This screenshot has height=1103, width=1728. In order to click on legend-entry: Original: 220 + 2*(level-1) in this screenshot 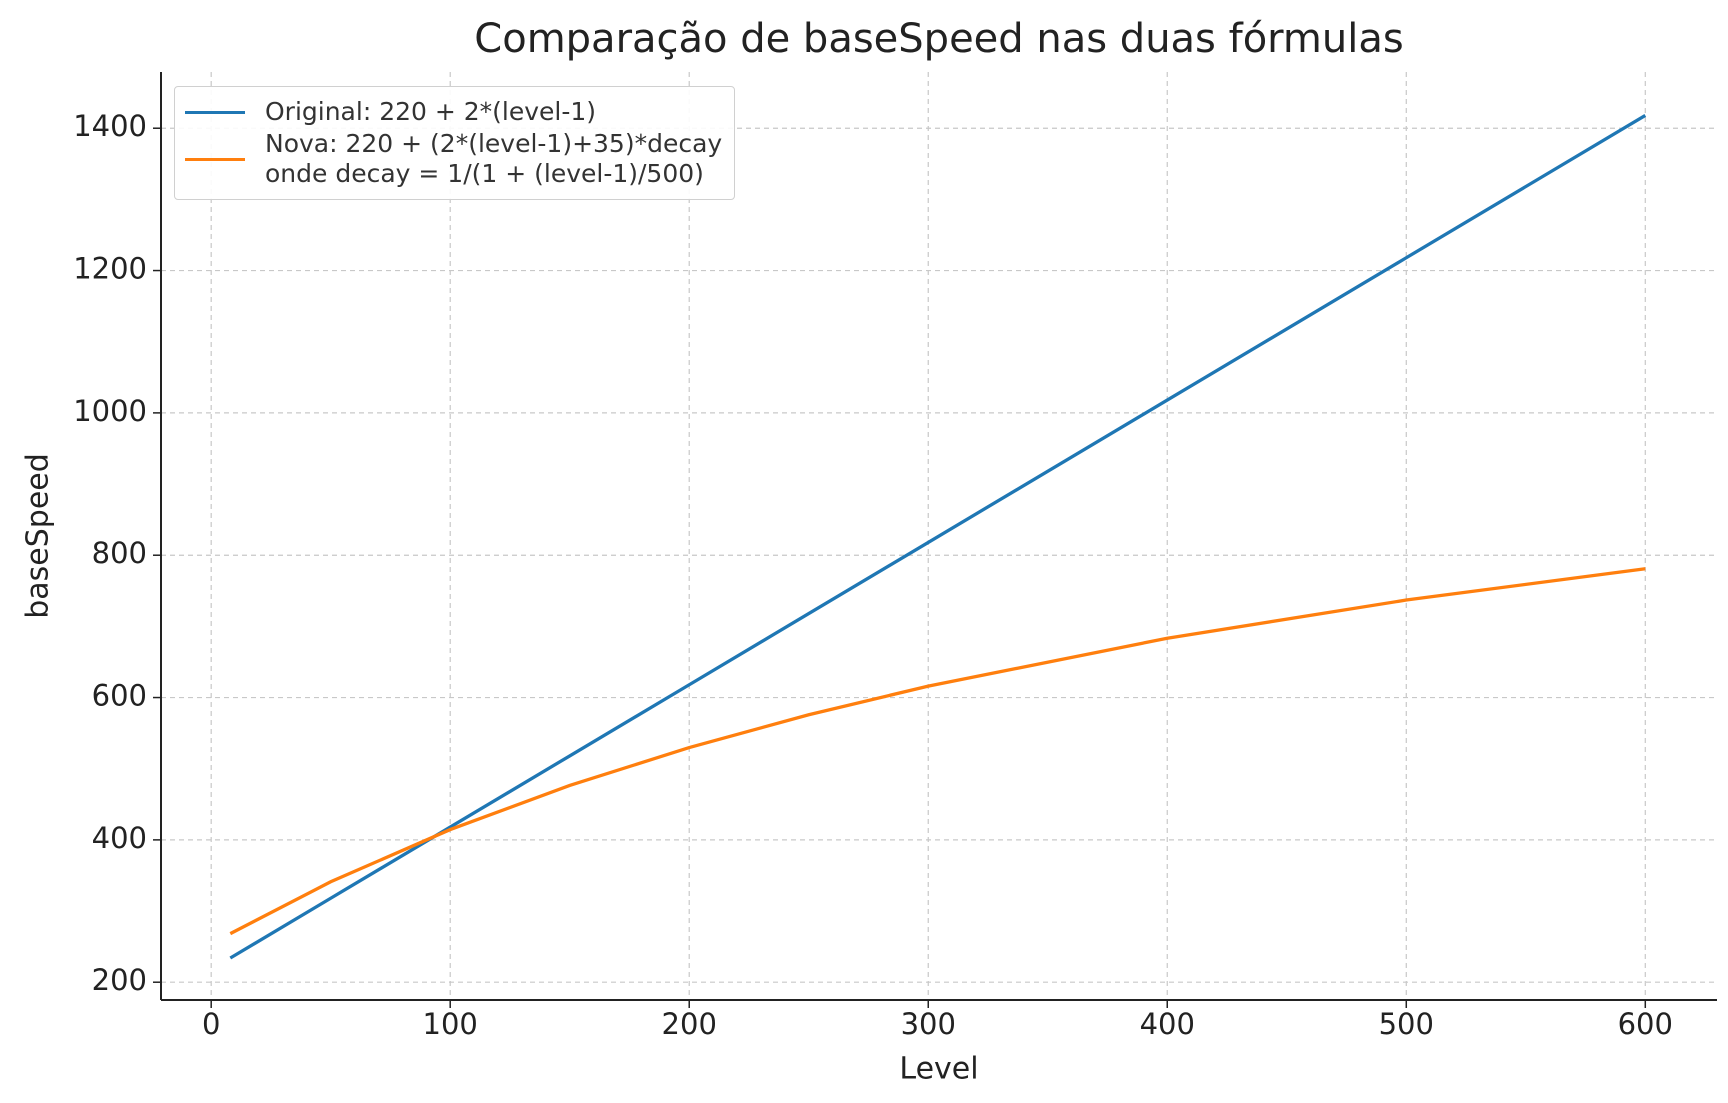, I will do `click(453, 112)`.